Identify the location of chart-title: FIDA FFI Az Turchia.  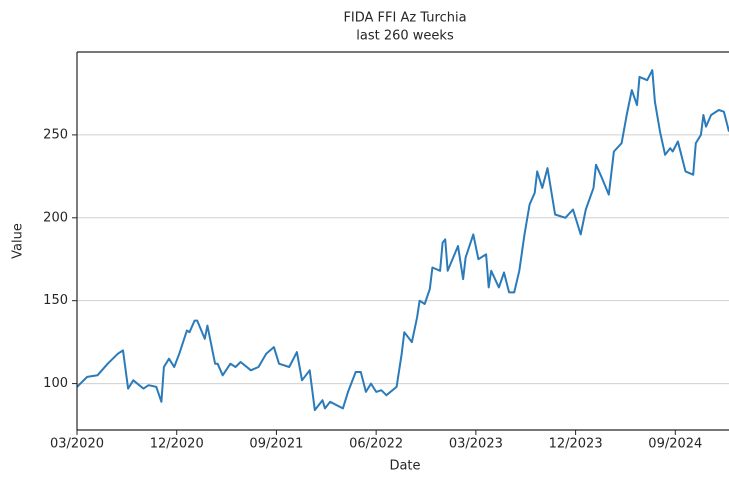
(404, 18).